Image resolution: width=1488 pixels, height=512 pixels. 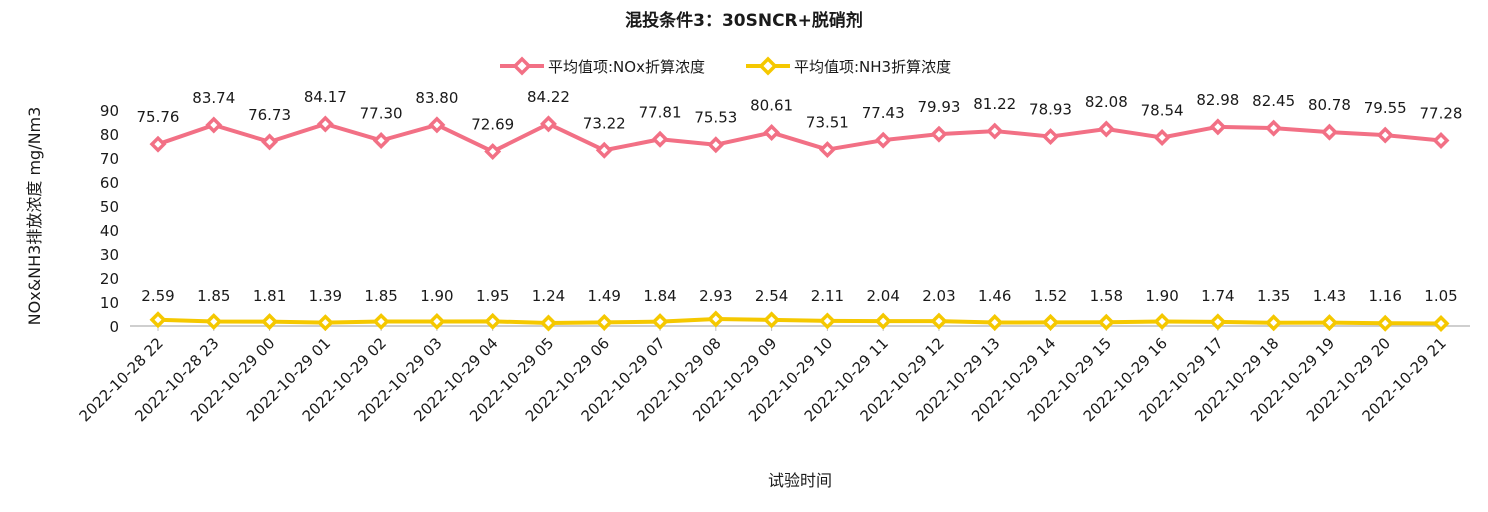 I want to click on data-label-nh3: 1.81, so click(x=269, y=296).